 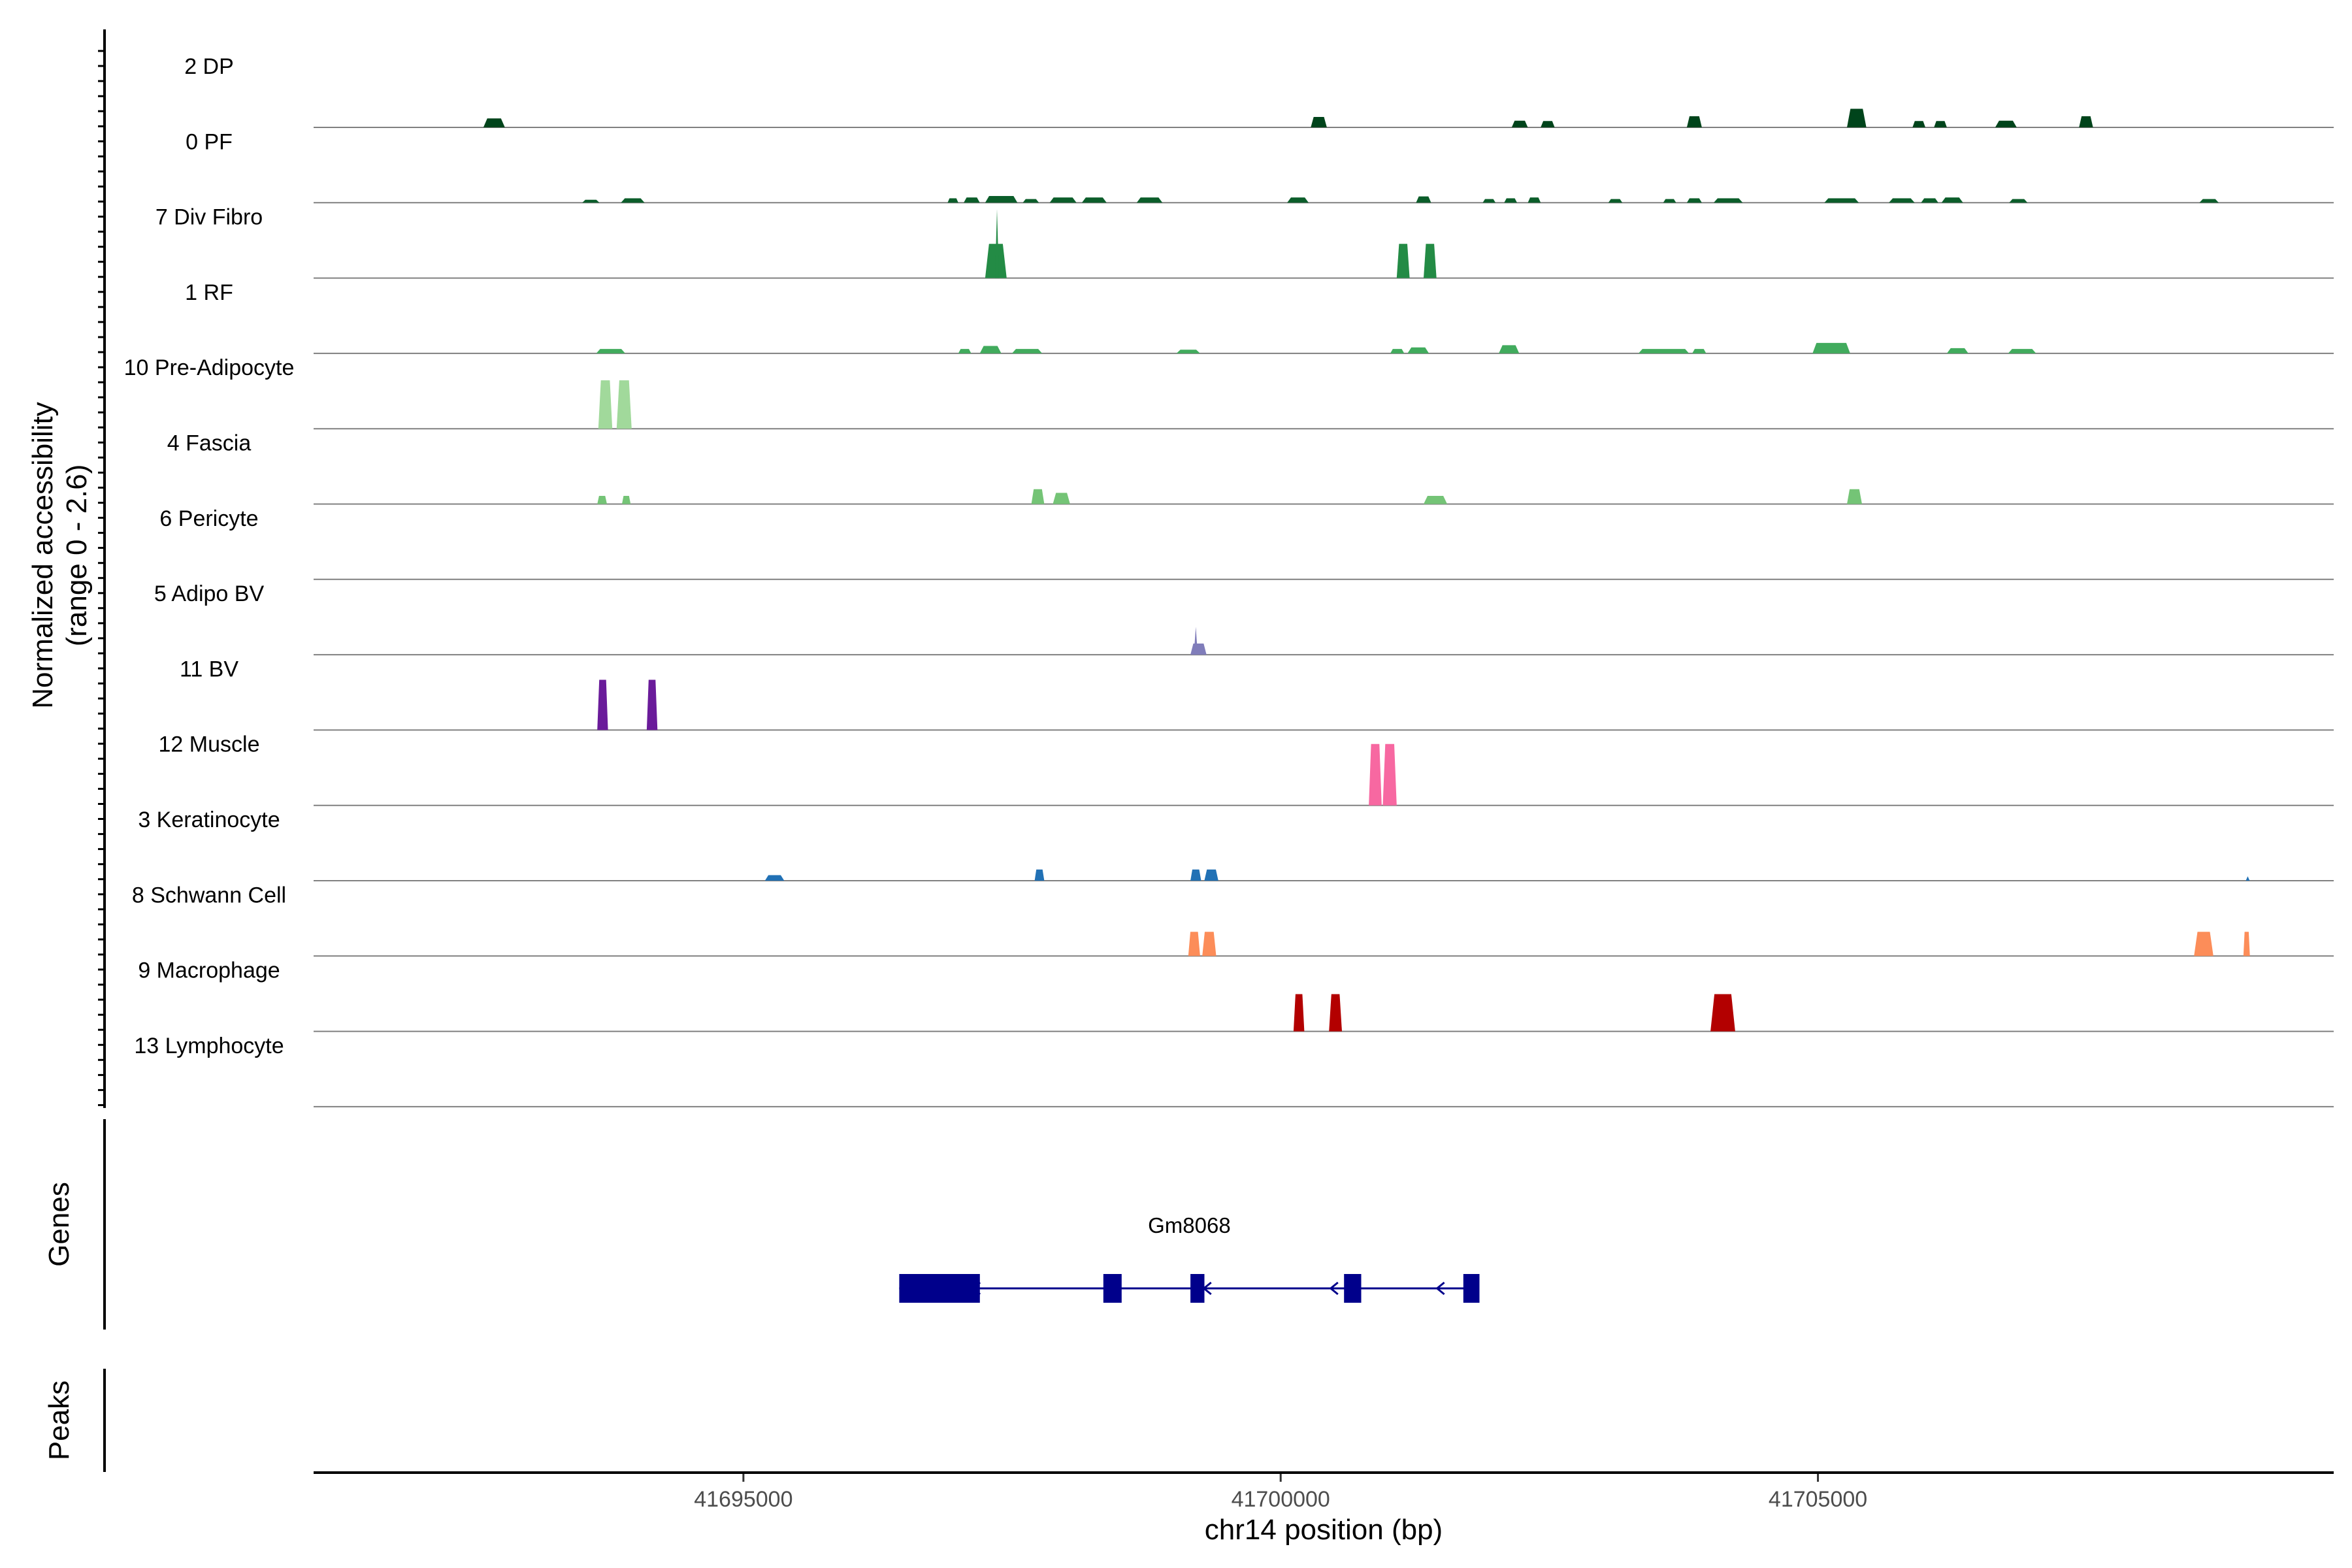 I want to click on coverage-y-axis, so click(x=102, y=568).